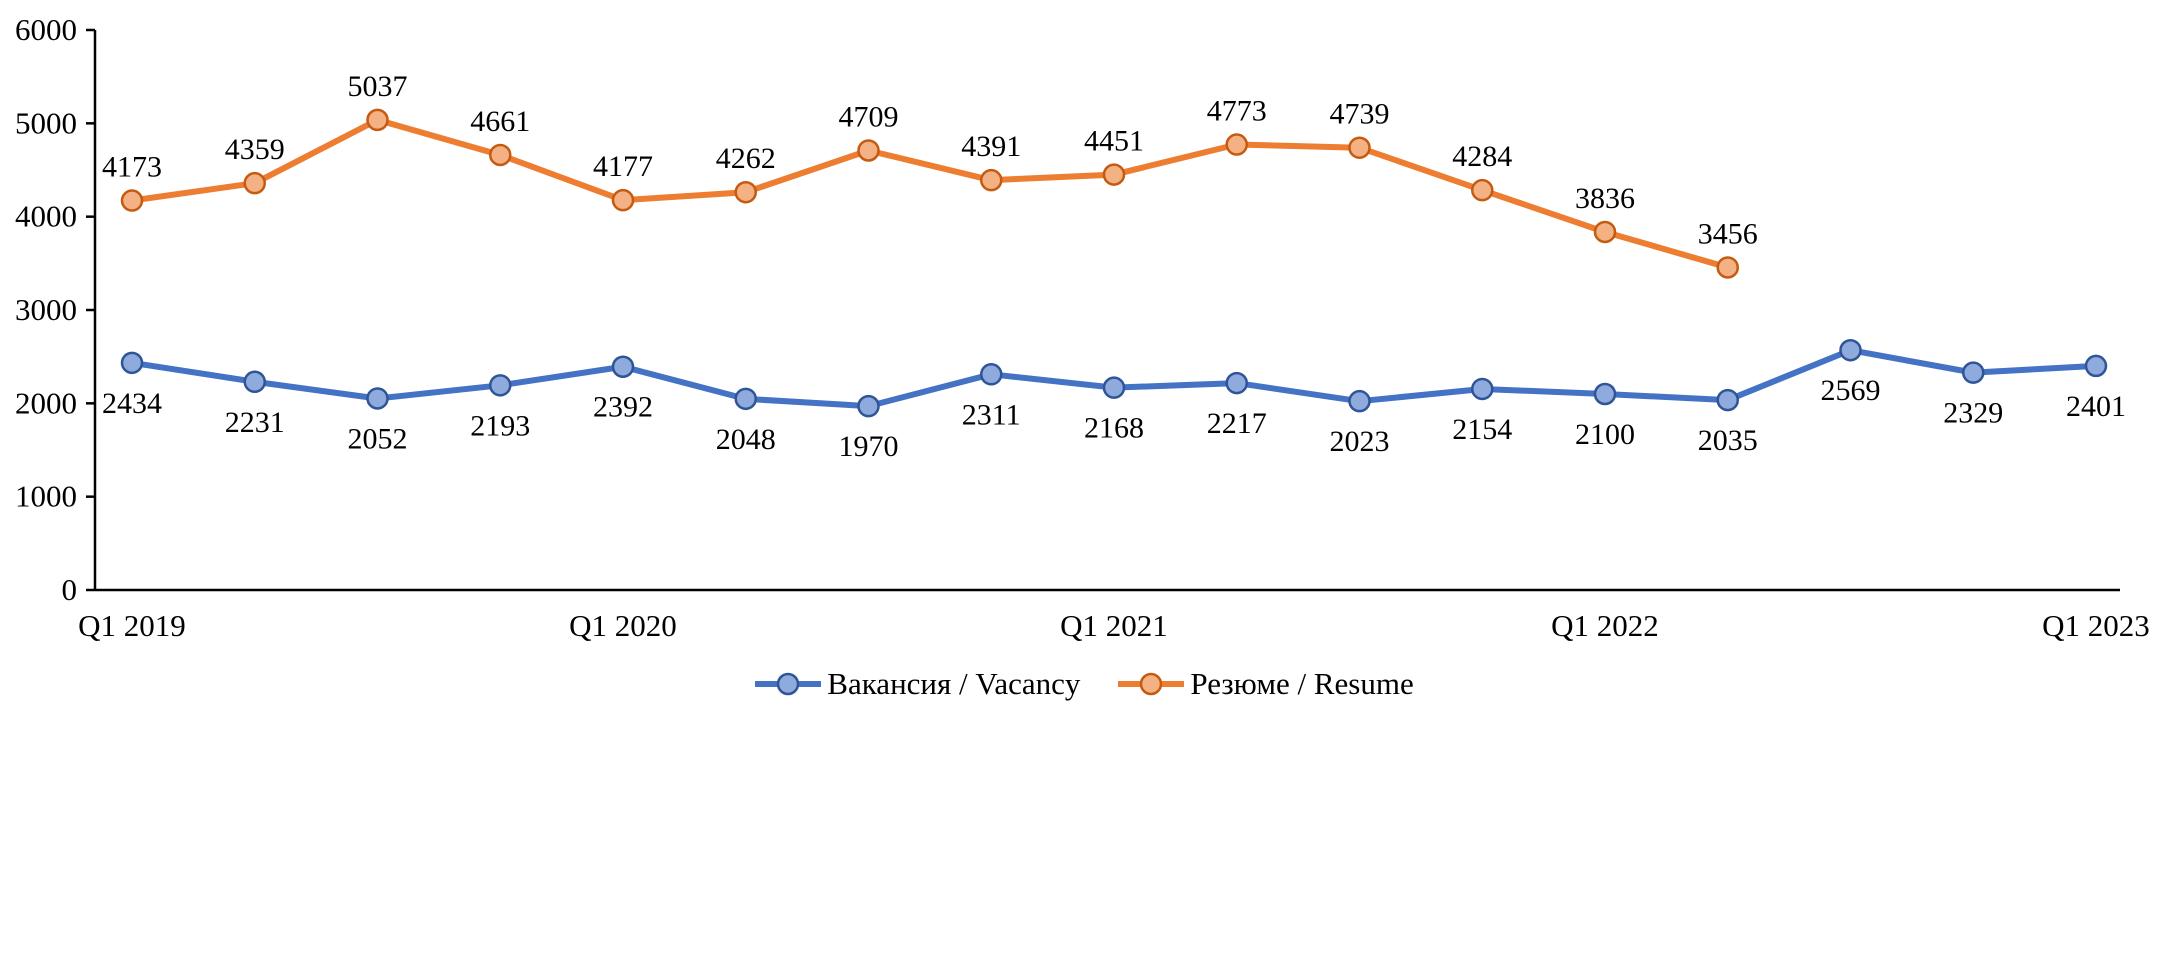 Image resolution: width=2167 pixels, height=977 pixels. I want to click on y-tick-label: 4000, so click(46, 216).